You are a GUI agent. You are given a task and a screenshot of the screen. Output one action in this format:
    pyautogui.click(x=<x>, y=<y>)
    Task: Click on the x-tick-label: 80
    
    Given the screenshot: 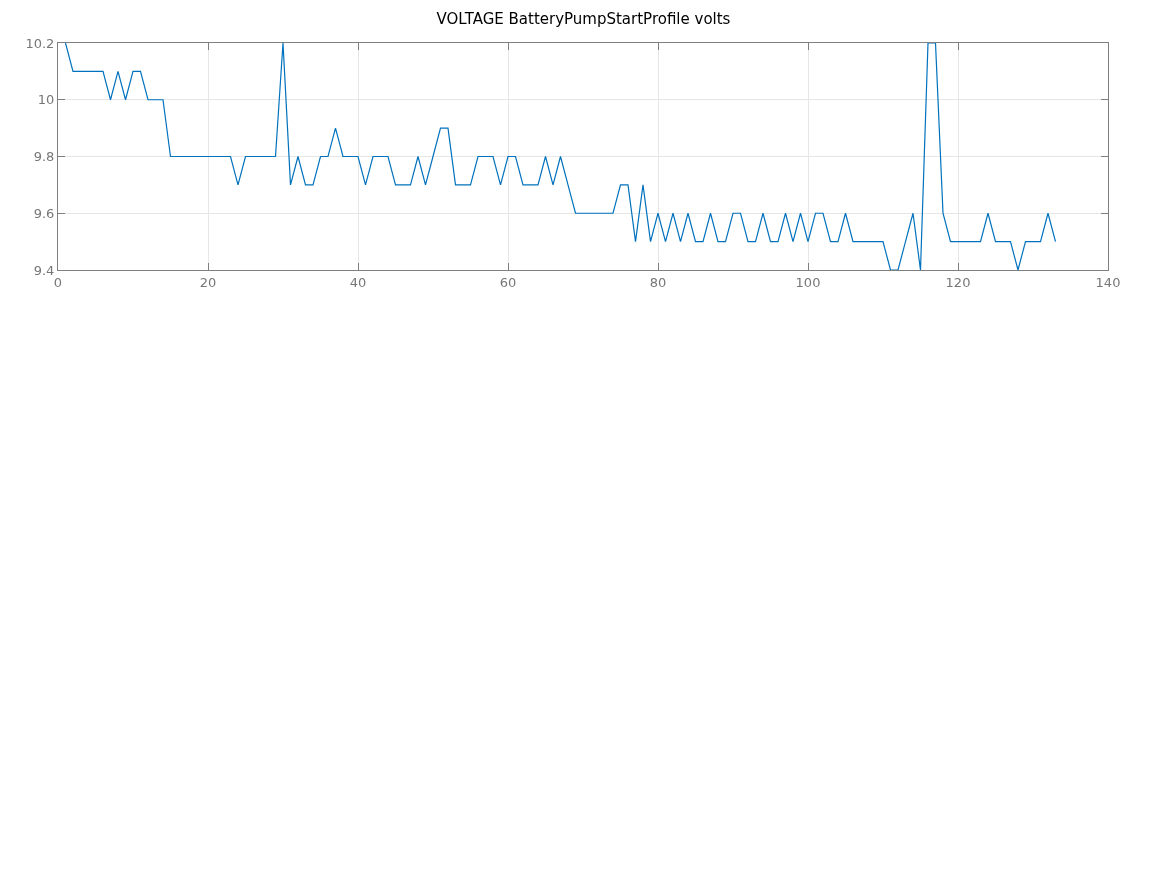 What is the action you would take?
    pyautogui.click(x=658, y=282)
    